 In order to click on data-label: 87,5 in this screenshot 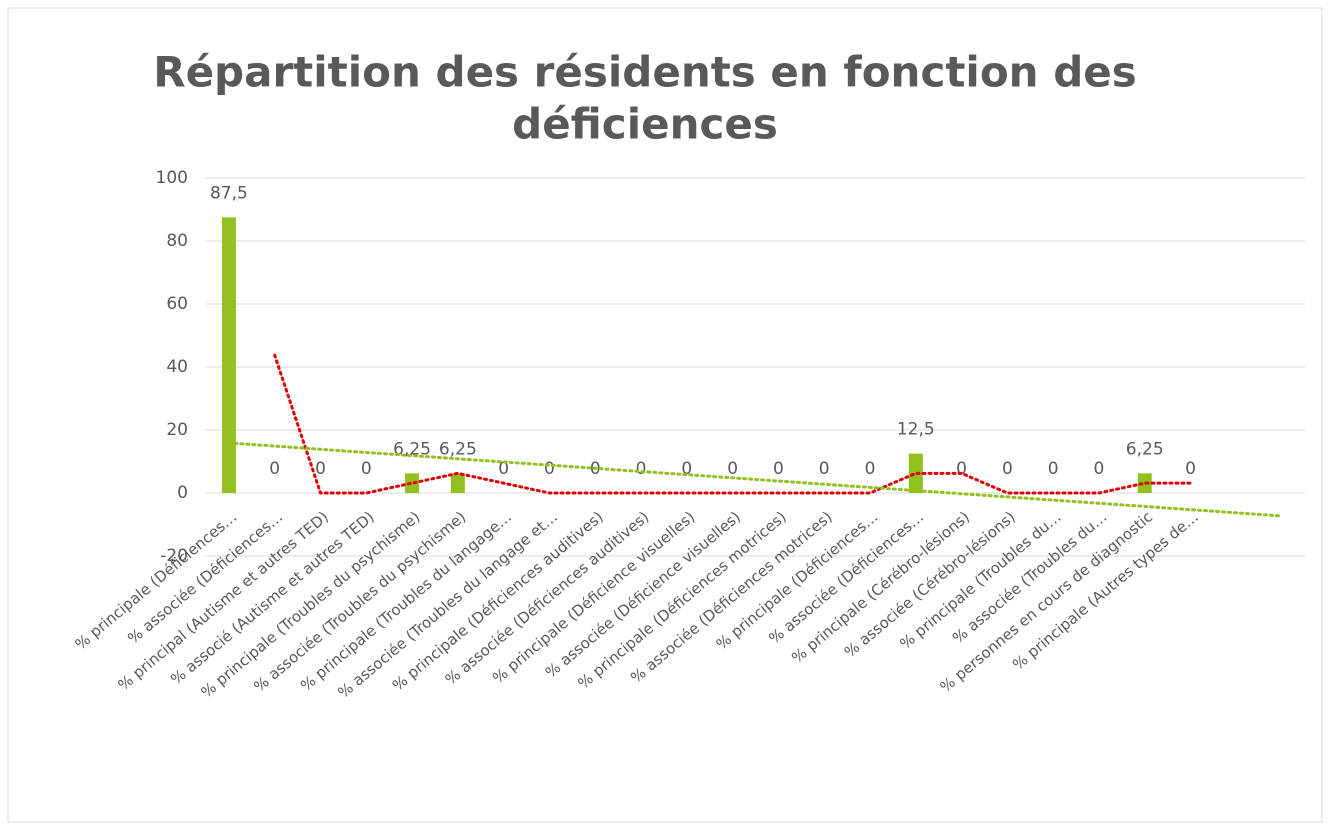, I will do `click(229, 193)`.